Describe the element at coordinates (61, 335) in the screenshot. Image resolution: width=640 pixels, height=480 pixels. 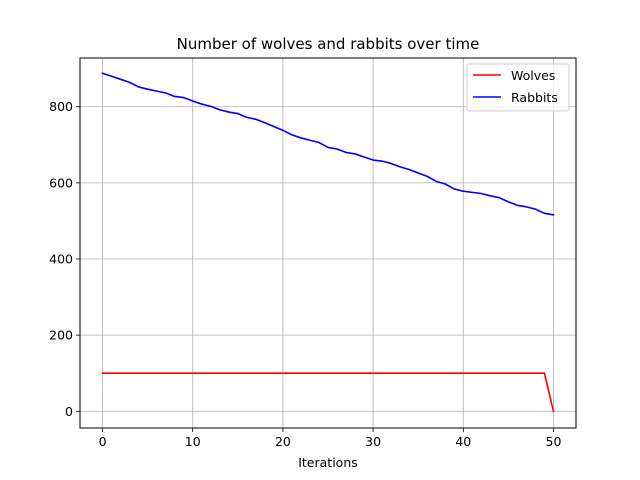
I see `y-tick-label: 200` at that location.